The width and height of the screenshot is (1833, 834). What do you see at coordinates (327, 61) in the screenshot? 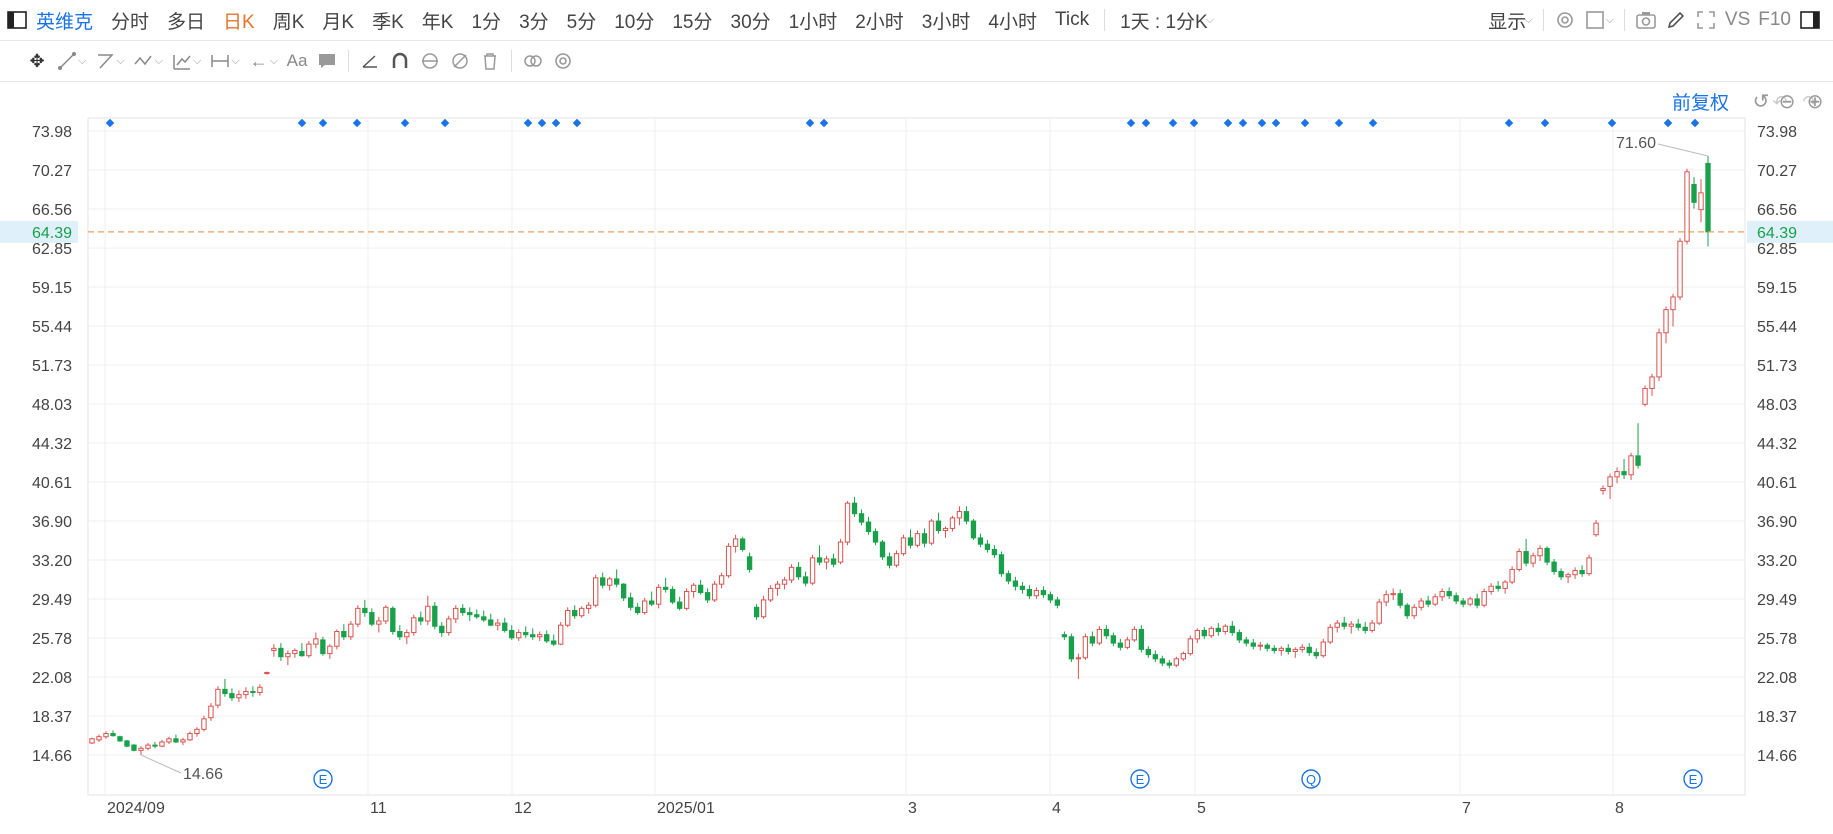
I see `comment-icon` at bounding box center [327, 61].